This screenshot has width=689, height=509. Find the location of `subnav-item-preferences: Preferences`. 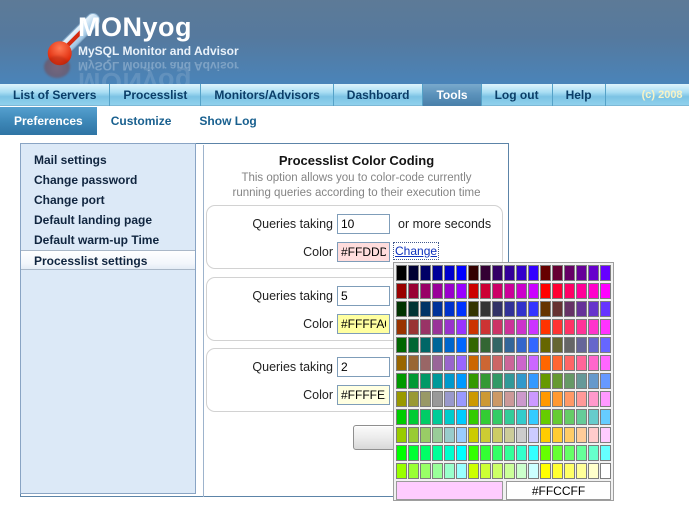

subnav-item-preferences: Preferences is located at coordinates (48, 121).